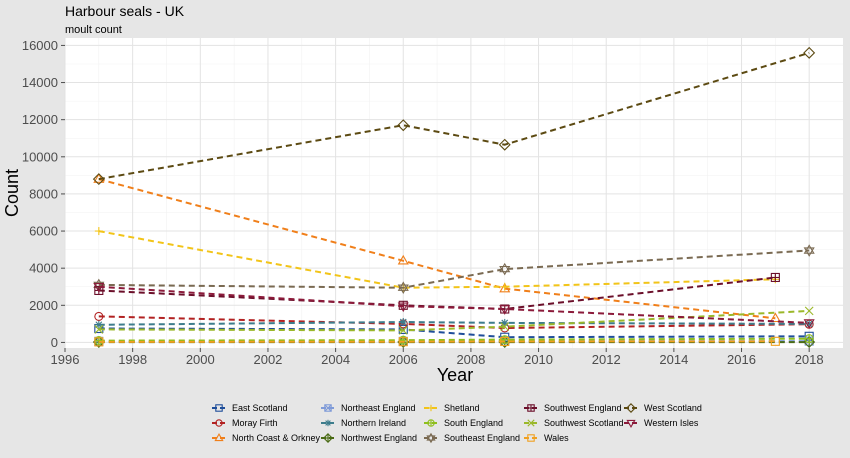  Describe the element at coordinates (556, 438) in the screenshot. I see `legend-label: Wales` at that location.